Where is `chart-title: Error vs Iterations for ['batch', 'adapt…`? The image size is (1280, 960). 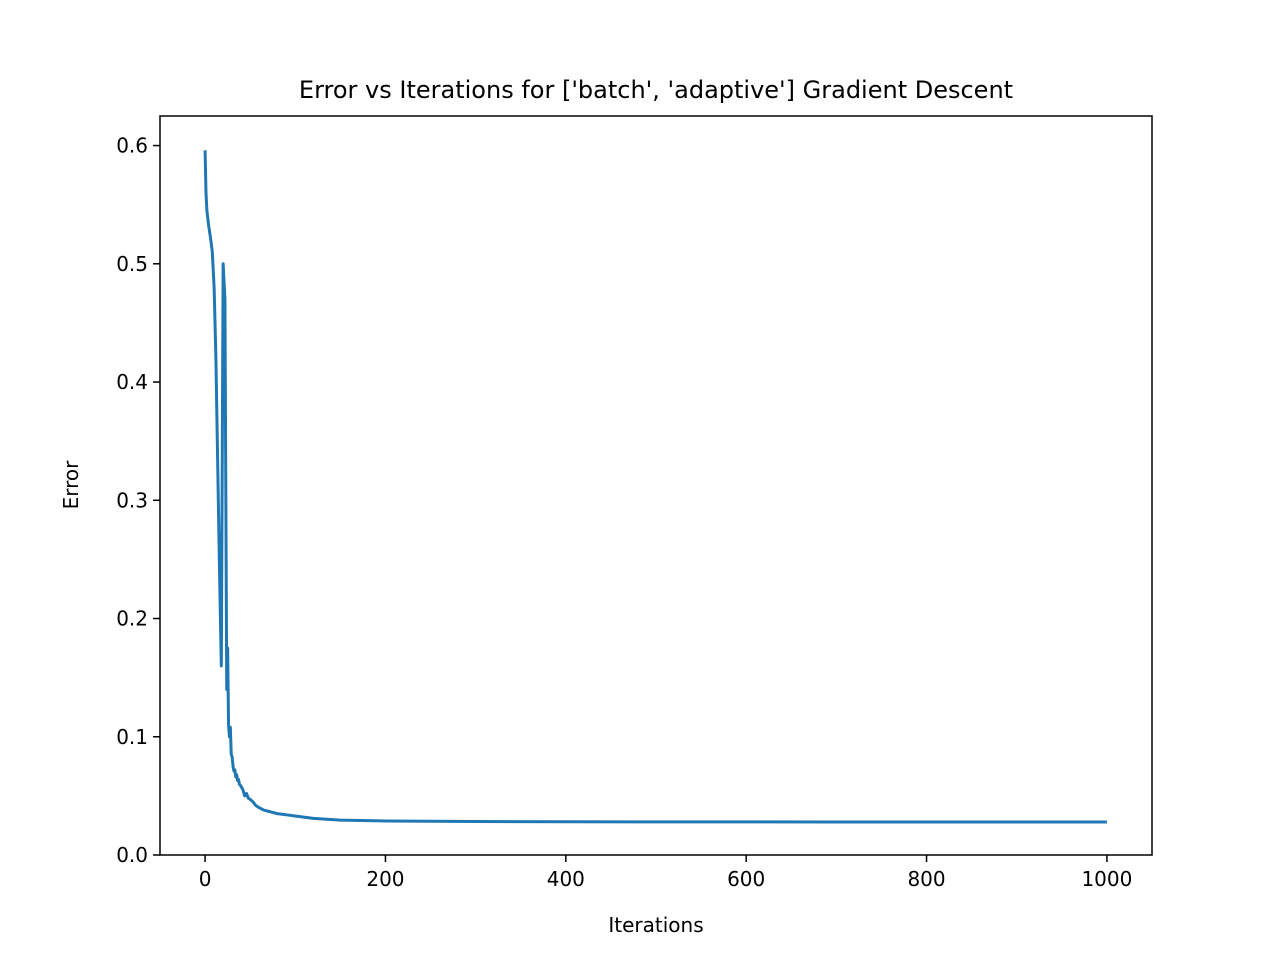 chart-title: Error vs Iterations for ['batch', 'adapt… is located at coordinates (656, 90).